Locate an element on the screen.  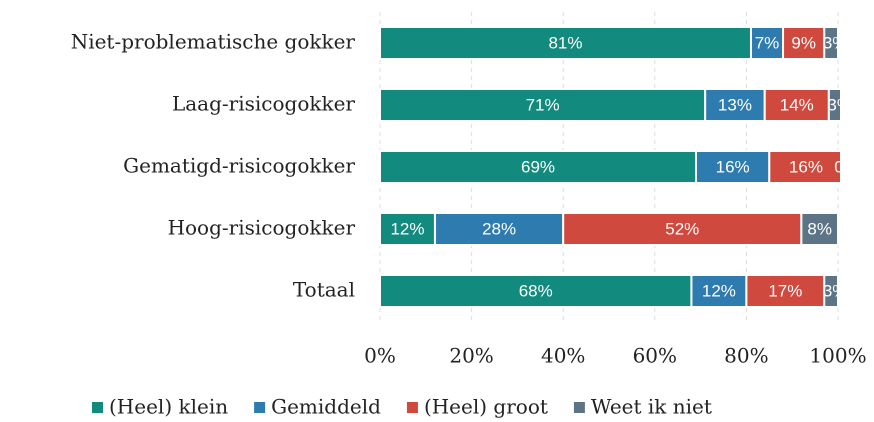
value-label: 14% is located at coordinates (797, 104).